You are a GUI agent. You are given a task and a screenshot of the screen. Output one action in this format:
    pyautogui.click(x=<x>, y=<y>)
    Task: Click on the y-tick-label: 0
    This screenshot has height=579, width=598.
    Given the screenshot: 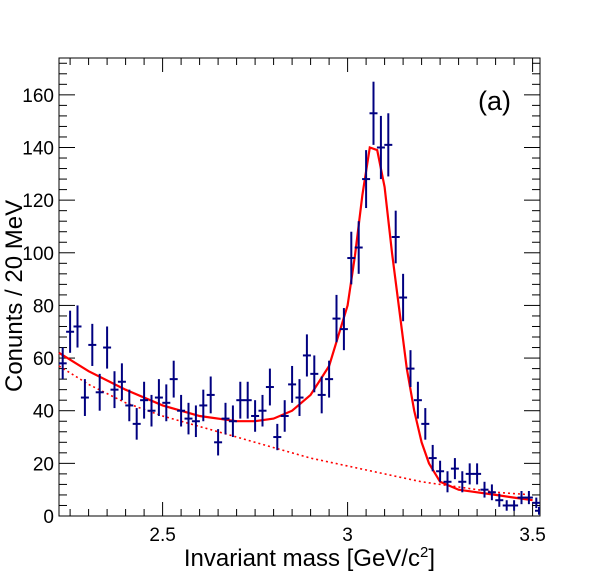 What is the action you would take?
    pyautogui.click(x=48, y=517)
    